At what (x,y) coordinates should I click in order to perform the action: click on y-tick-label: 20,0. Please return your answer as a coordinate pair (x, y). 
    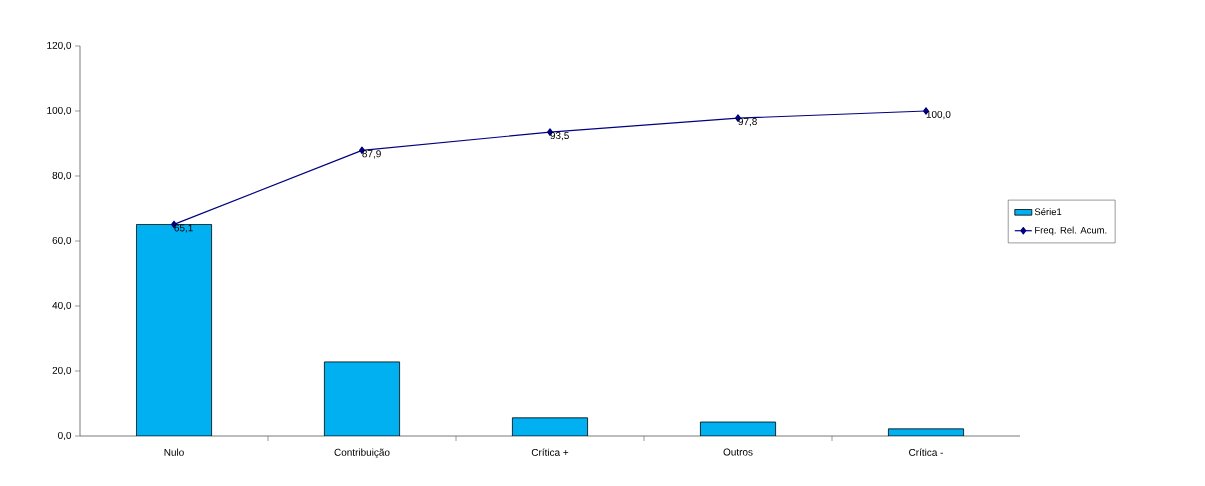
    Looking at the image, I should click on (62, 371).